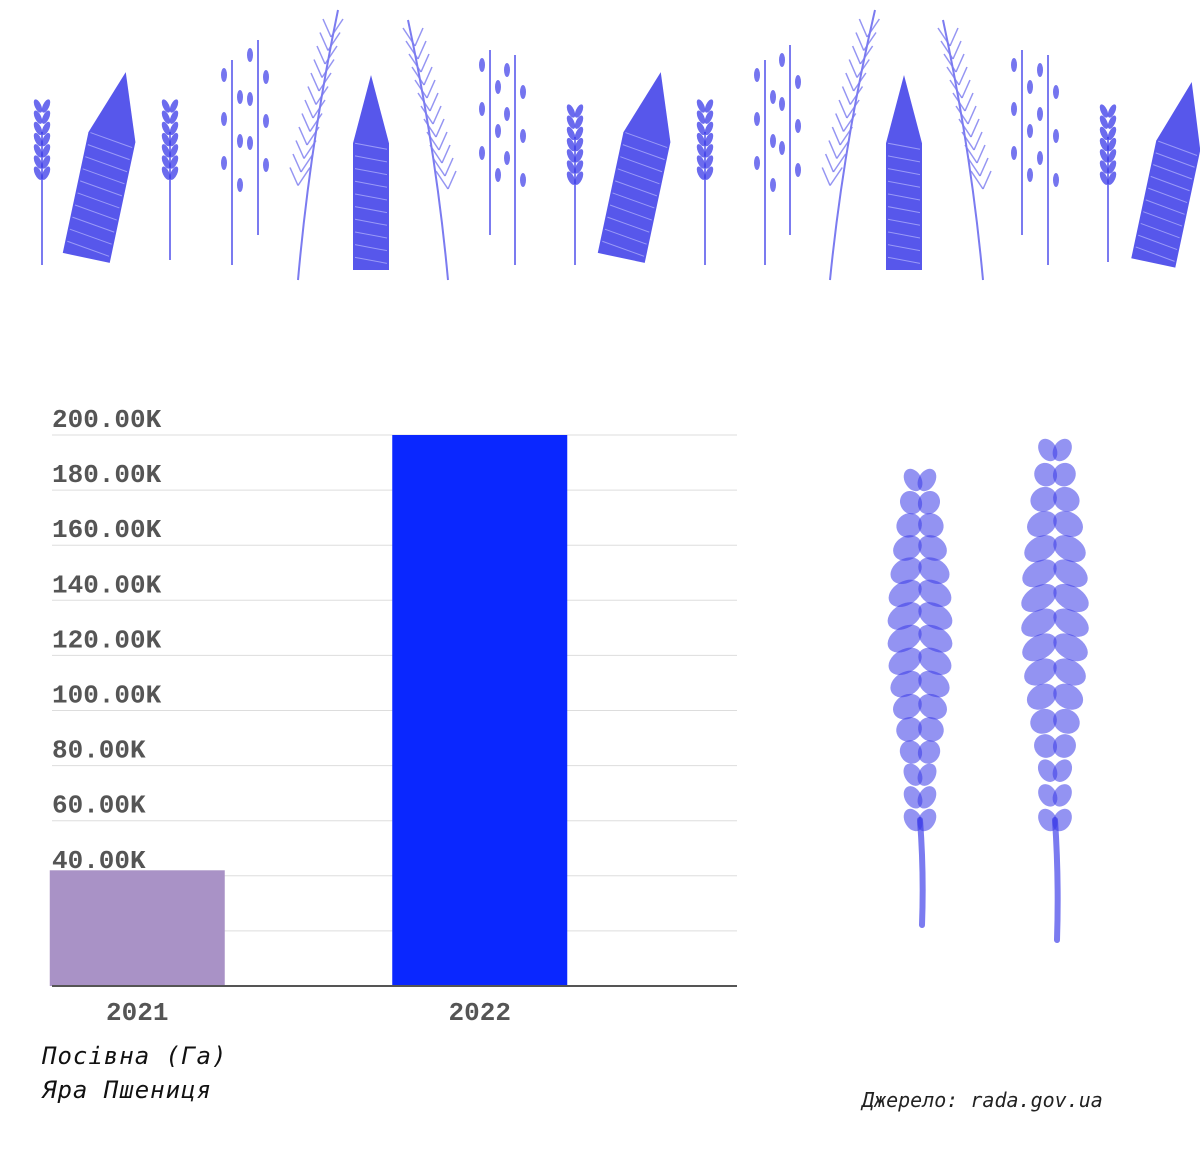 This screenshot has height=1159, width=1200. What do you see at coordinates (107, 530) in the screenshot?
I see `y-tick-label: 160.00K` at bounding box center [107, 530].